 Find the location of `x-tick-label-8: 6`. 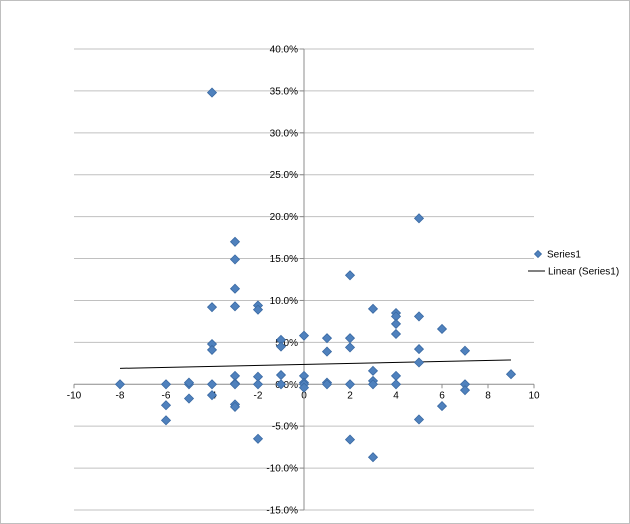

x-tick-label-8: 6 is located at coordinates (442, 395).